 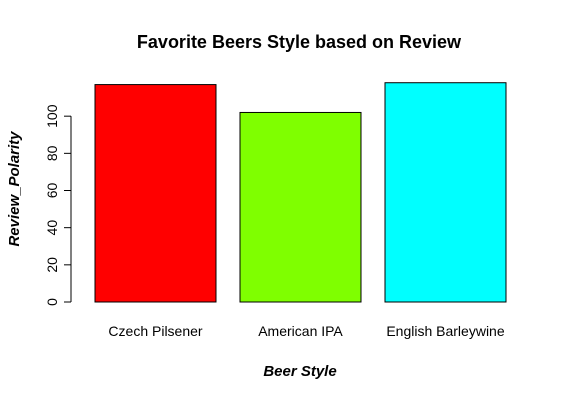 I want to click on y-tick-label: 40, so click(x=52, y=228).